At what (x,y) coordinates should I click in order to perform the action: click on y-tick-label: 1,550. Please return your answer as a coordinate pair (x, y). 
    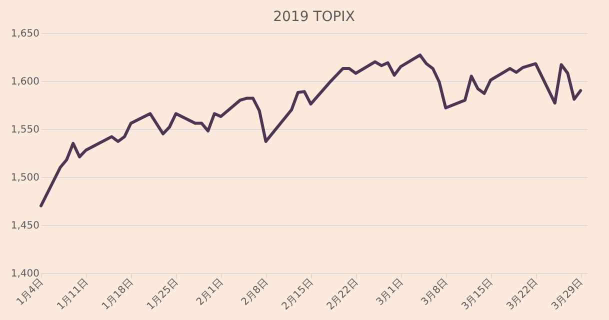
    Looking at the image, I should click on (25, 130).